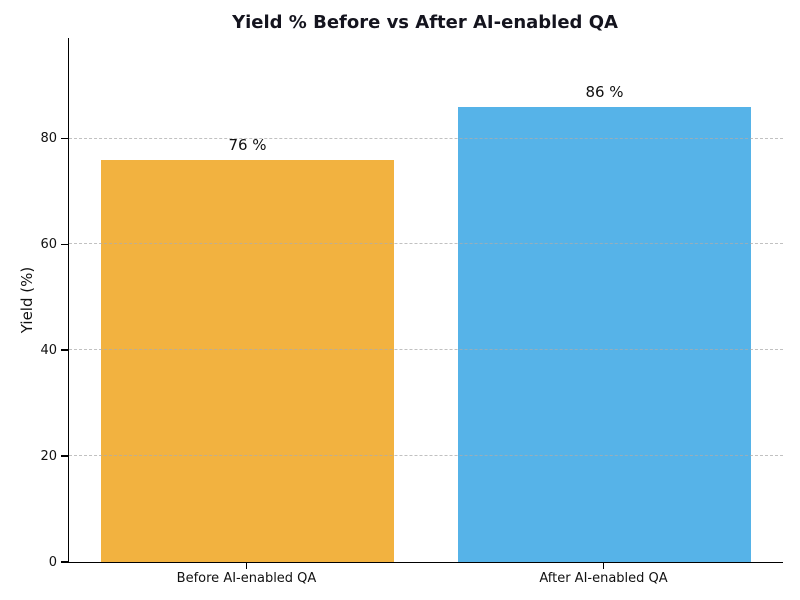 The height and width of the screenshot is (600, 800). I want to click on y-tick-label-40: 40, so click(48, 350).